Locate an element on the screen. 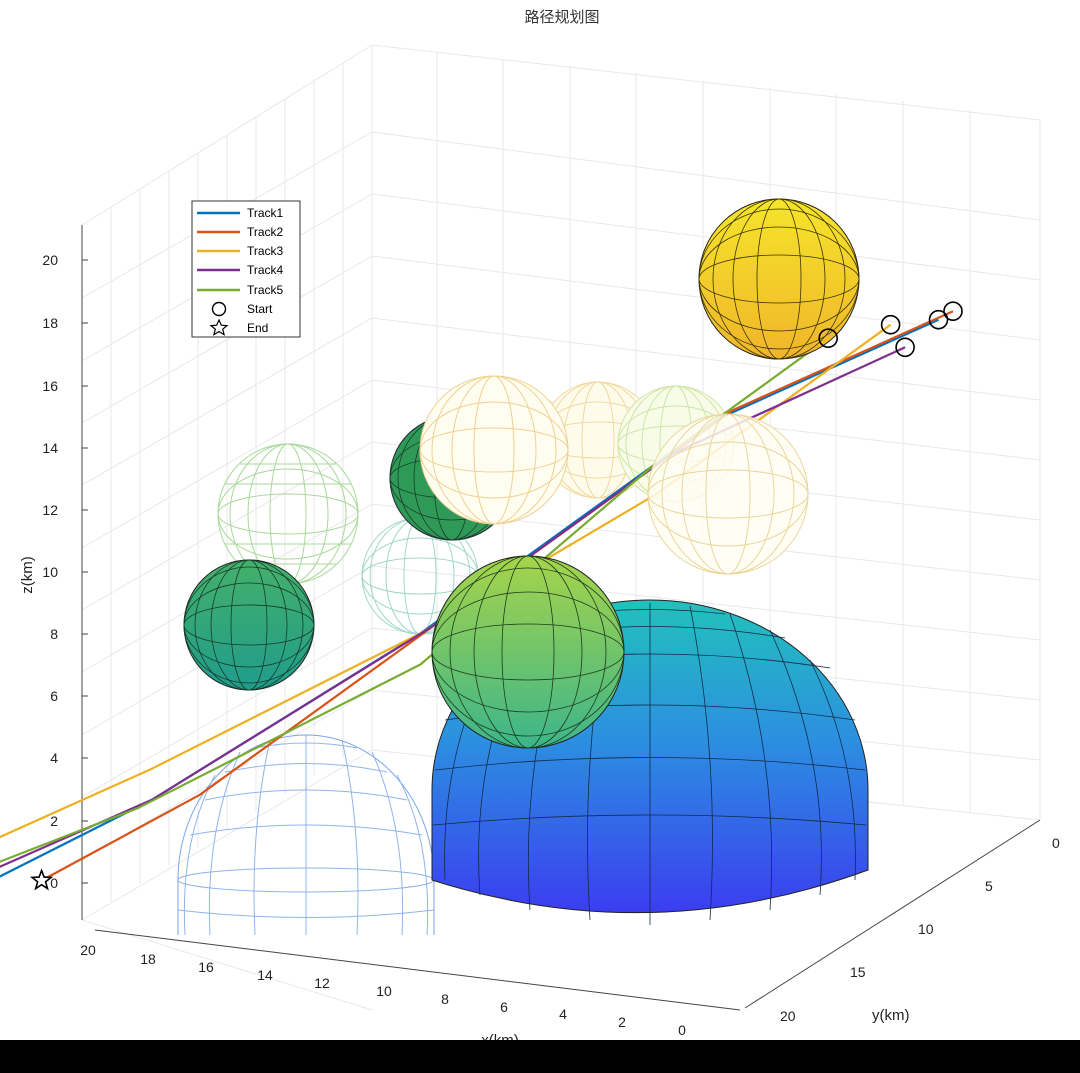 The width and height of the screenshot is (1080, 1073). obstacle-wire-sphere-left is located at coordinates (288, 514).